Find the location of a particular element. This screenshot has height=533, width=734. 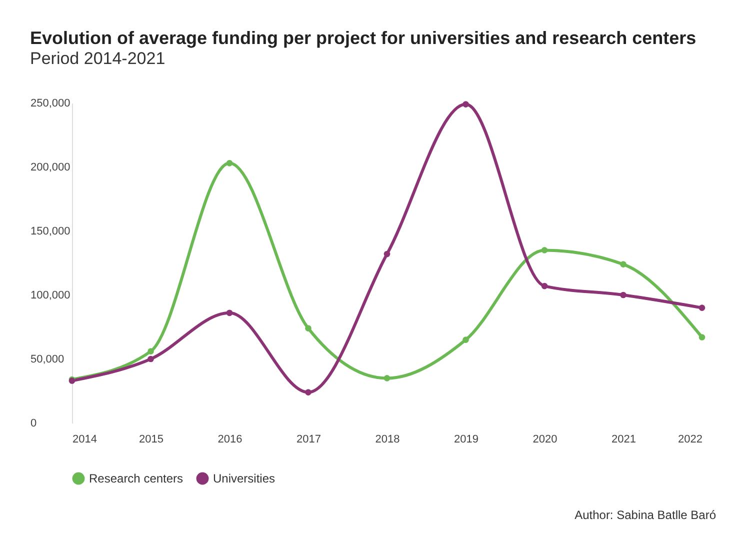

legend-label: Research centers is located at coordinates (136, 479).